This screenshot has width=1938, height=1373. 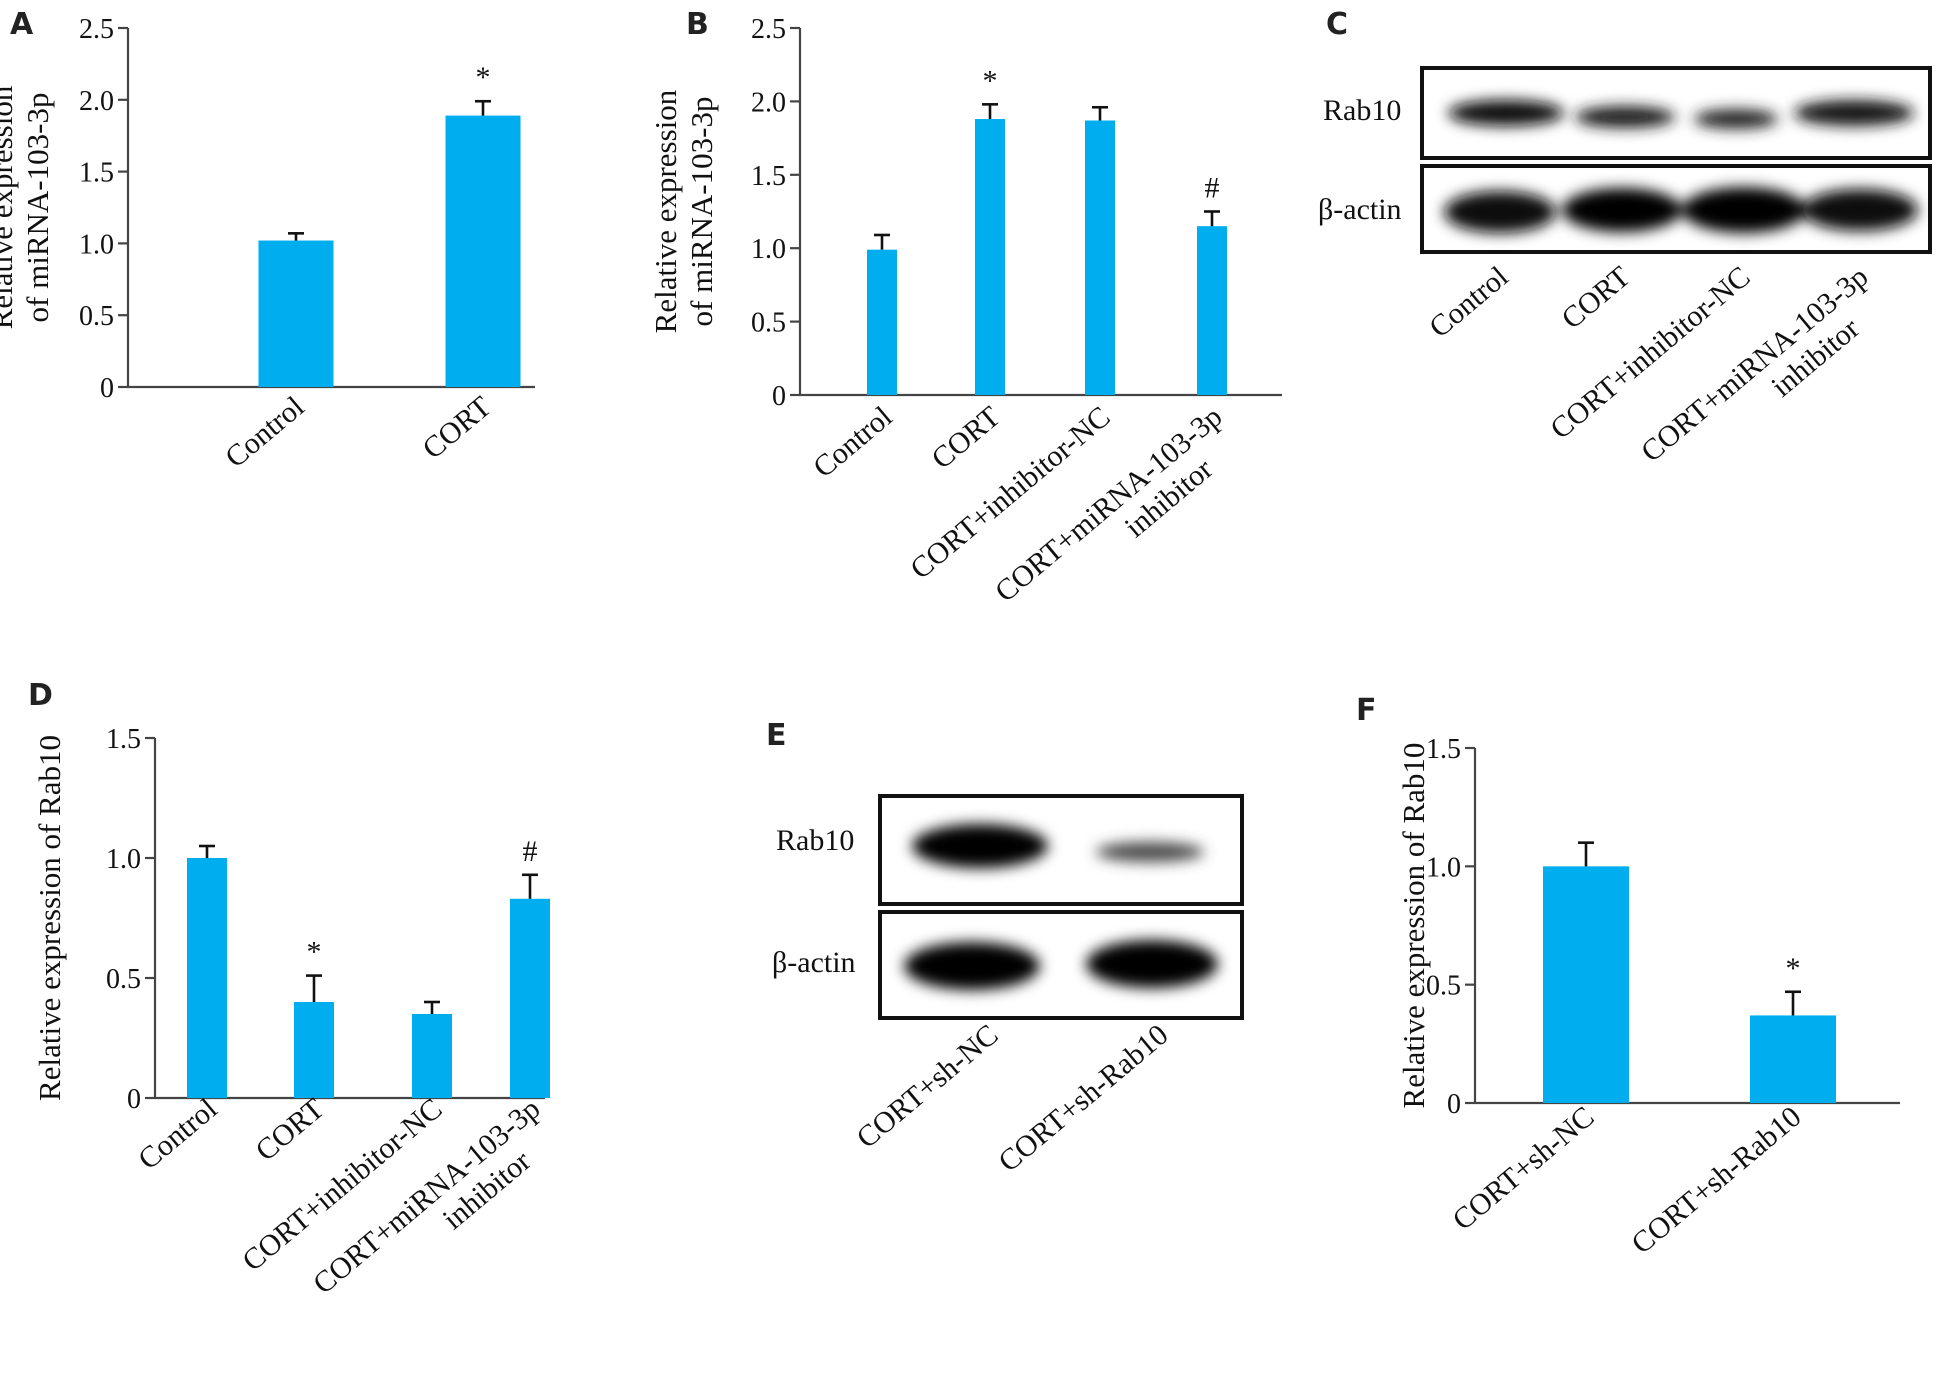 I want to click on chart-a-y-tick-label: 2.5, so click(x=96, y=29).